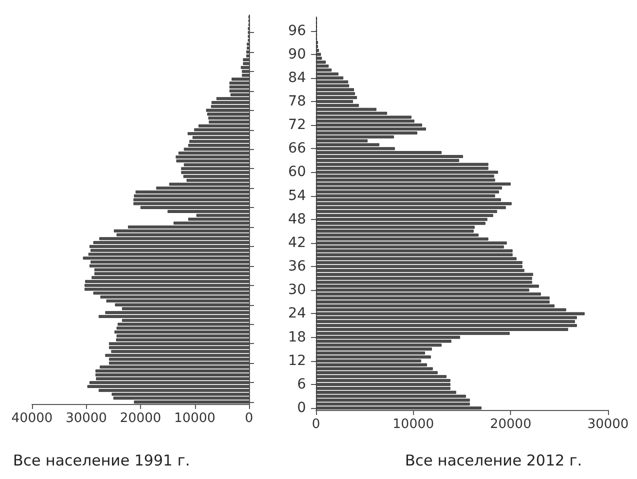  I want to click on y-tick-label: 90, so click(297, 54).